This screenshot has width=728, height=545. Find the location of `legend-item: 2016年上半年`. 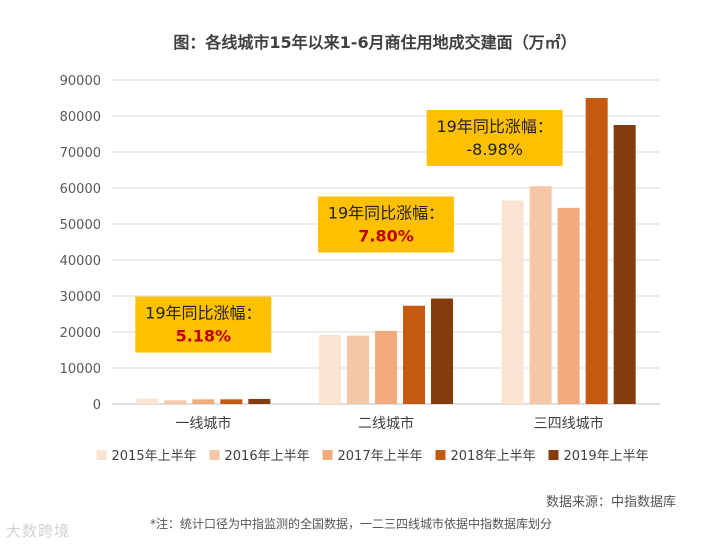

legend-item: 2016年上半年 is located at coordinates (259, 456).